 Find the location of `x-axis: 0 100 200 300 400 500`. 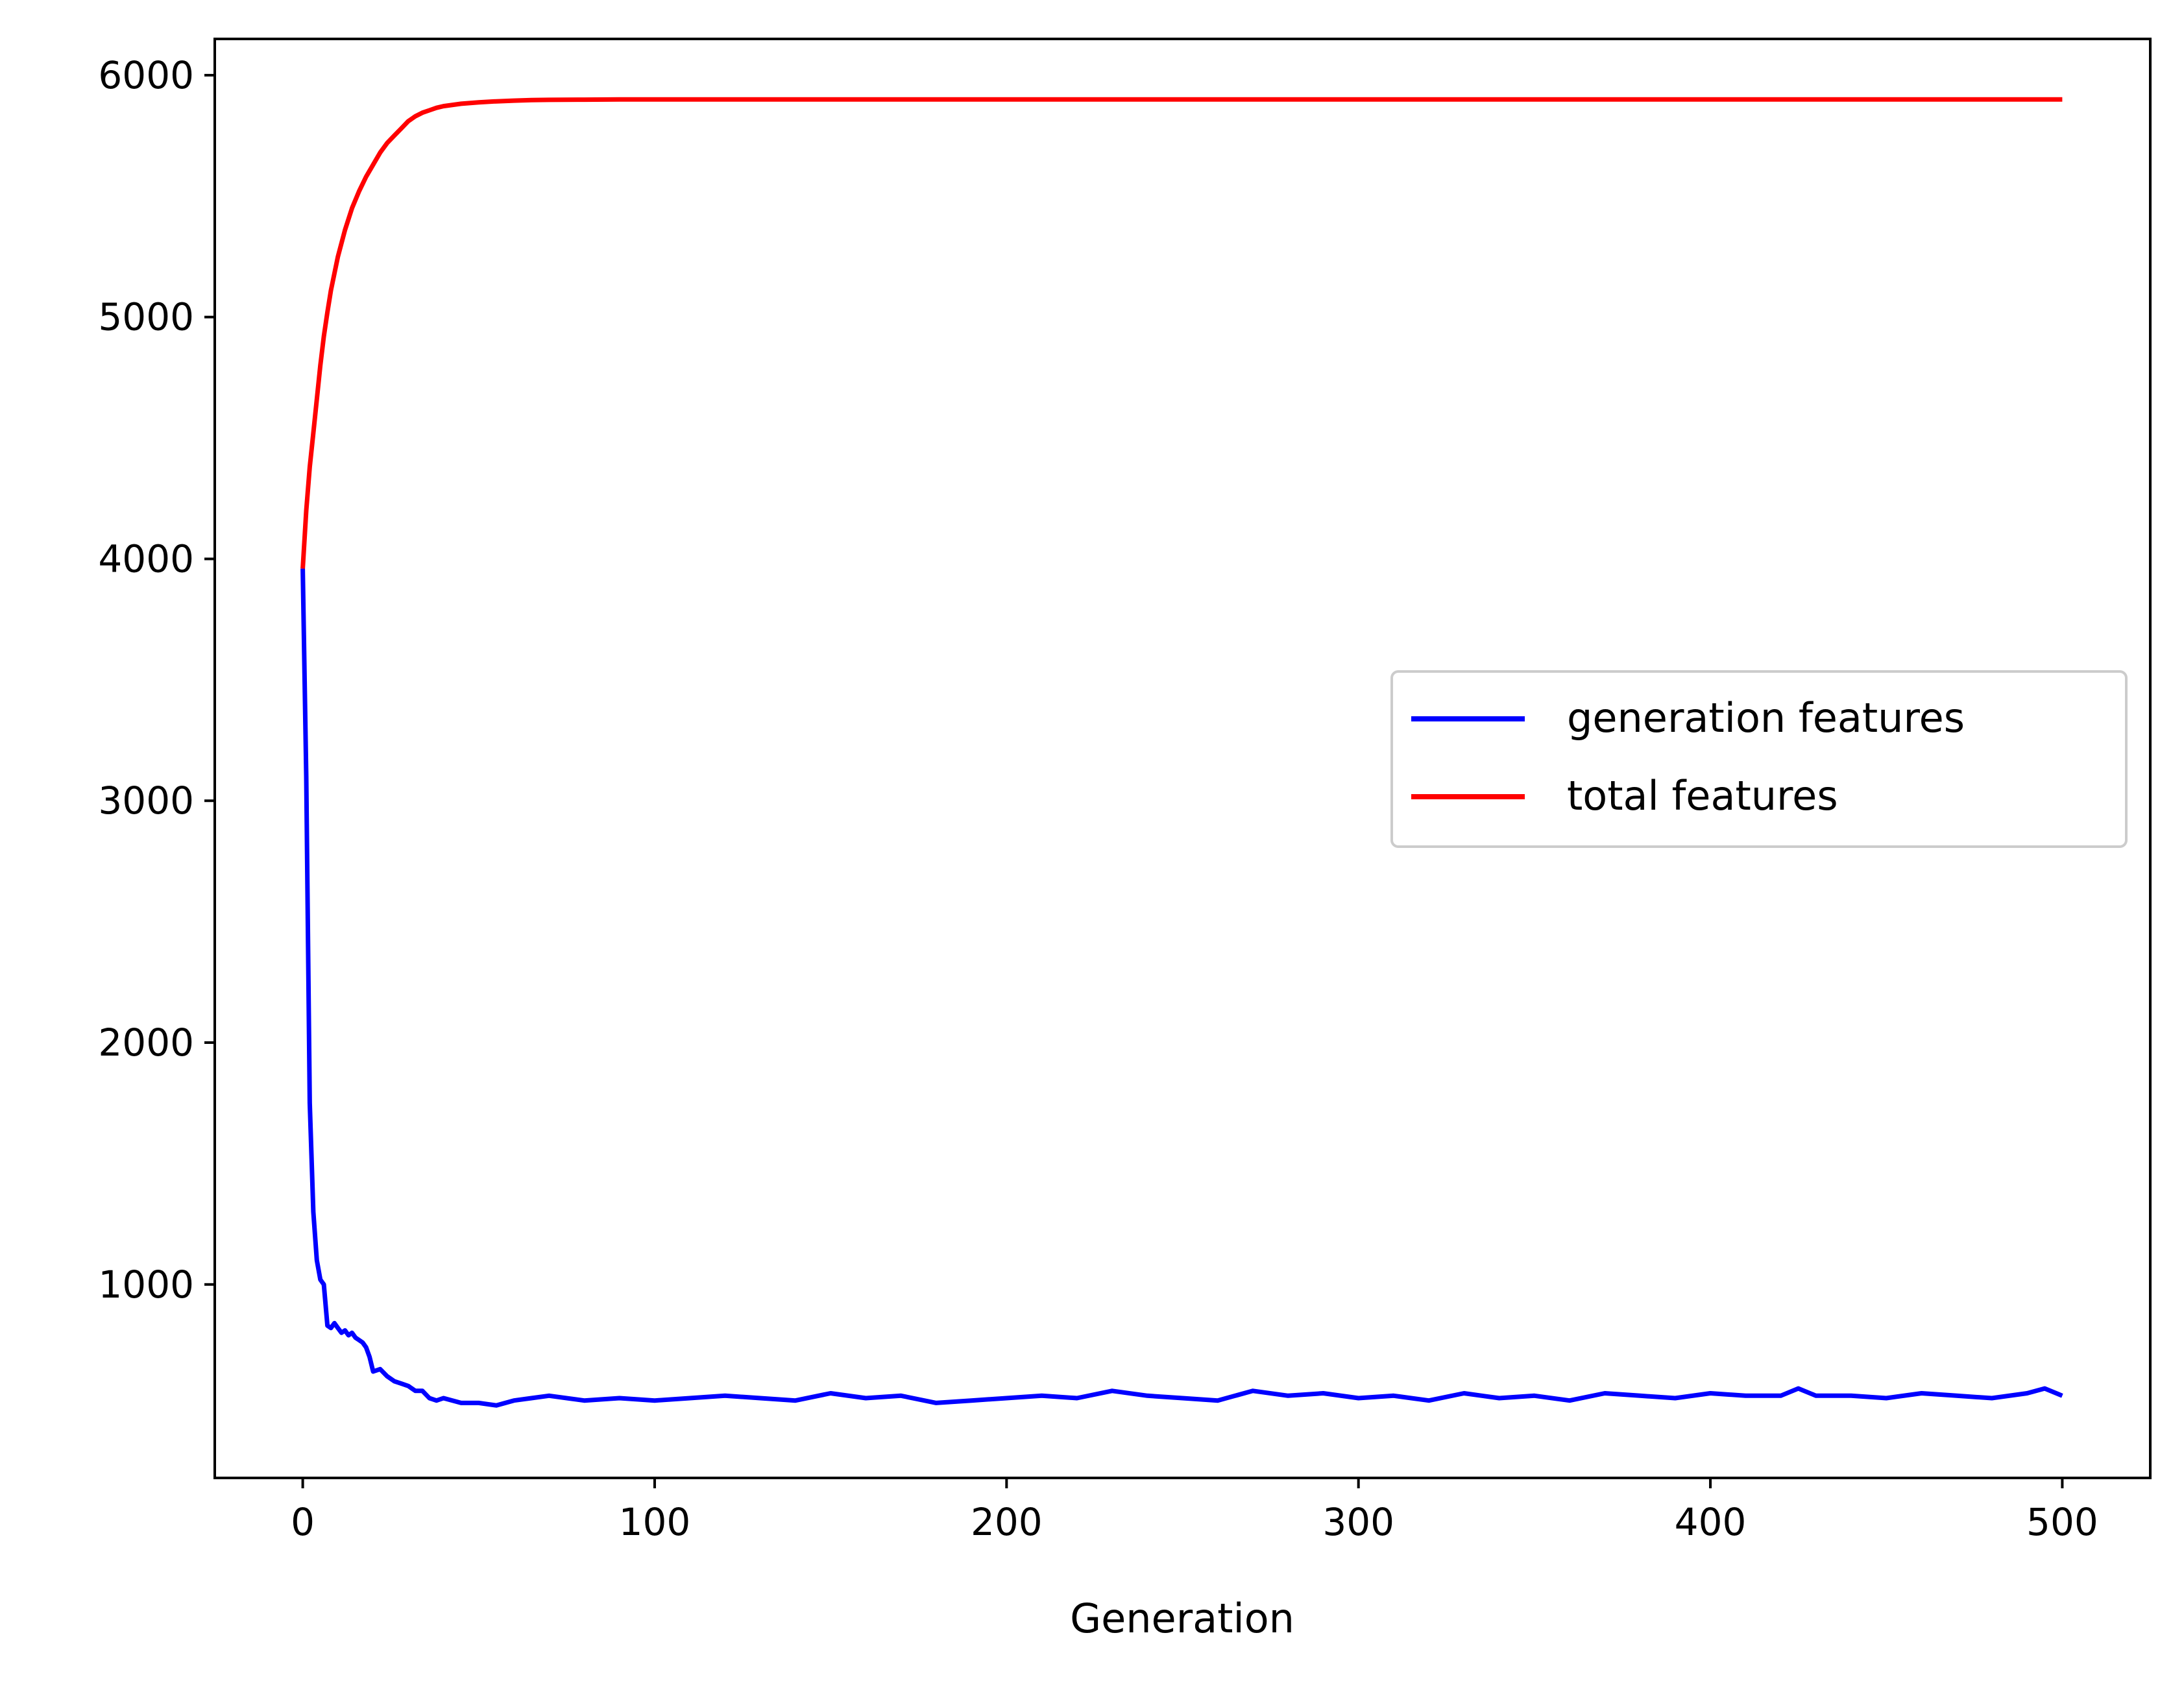

x-axis: 0 100 200 300 400 500 is located at coordinates (1194, 1511).